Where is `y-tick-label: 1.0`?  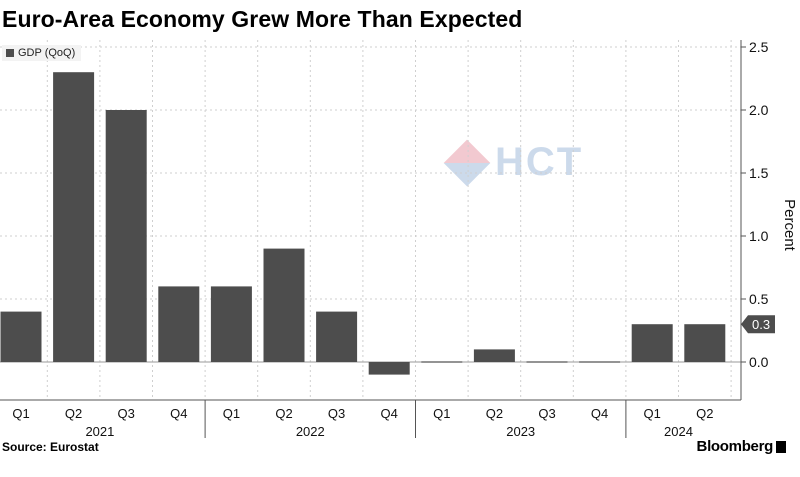
y-tick-label: 1.0 is located at coordinates (759, 236).